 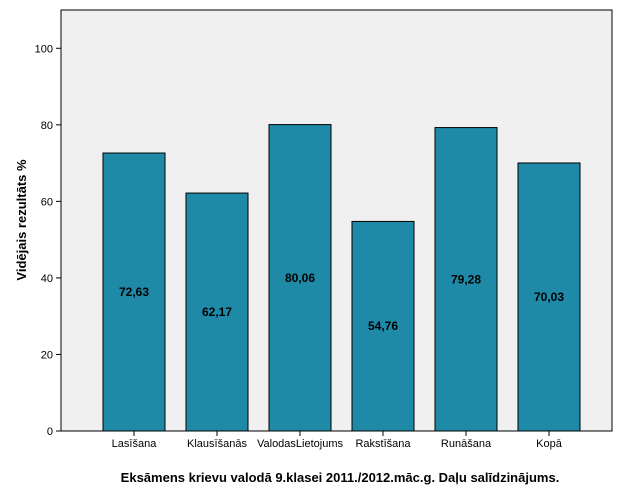 I want to click on bar-value-label: 80,06, so click(x=300, y=278).